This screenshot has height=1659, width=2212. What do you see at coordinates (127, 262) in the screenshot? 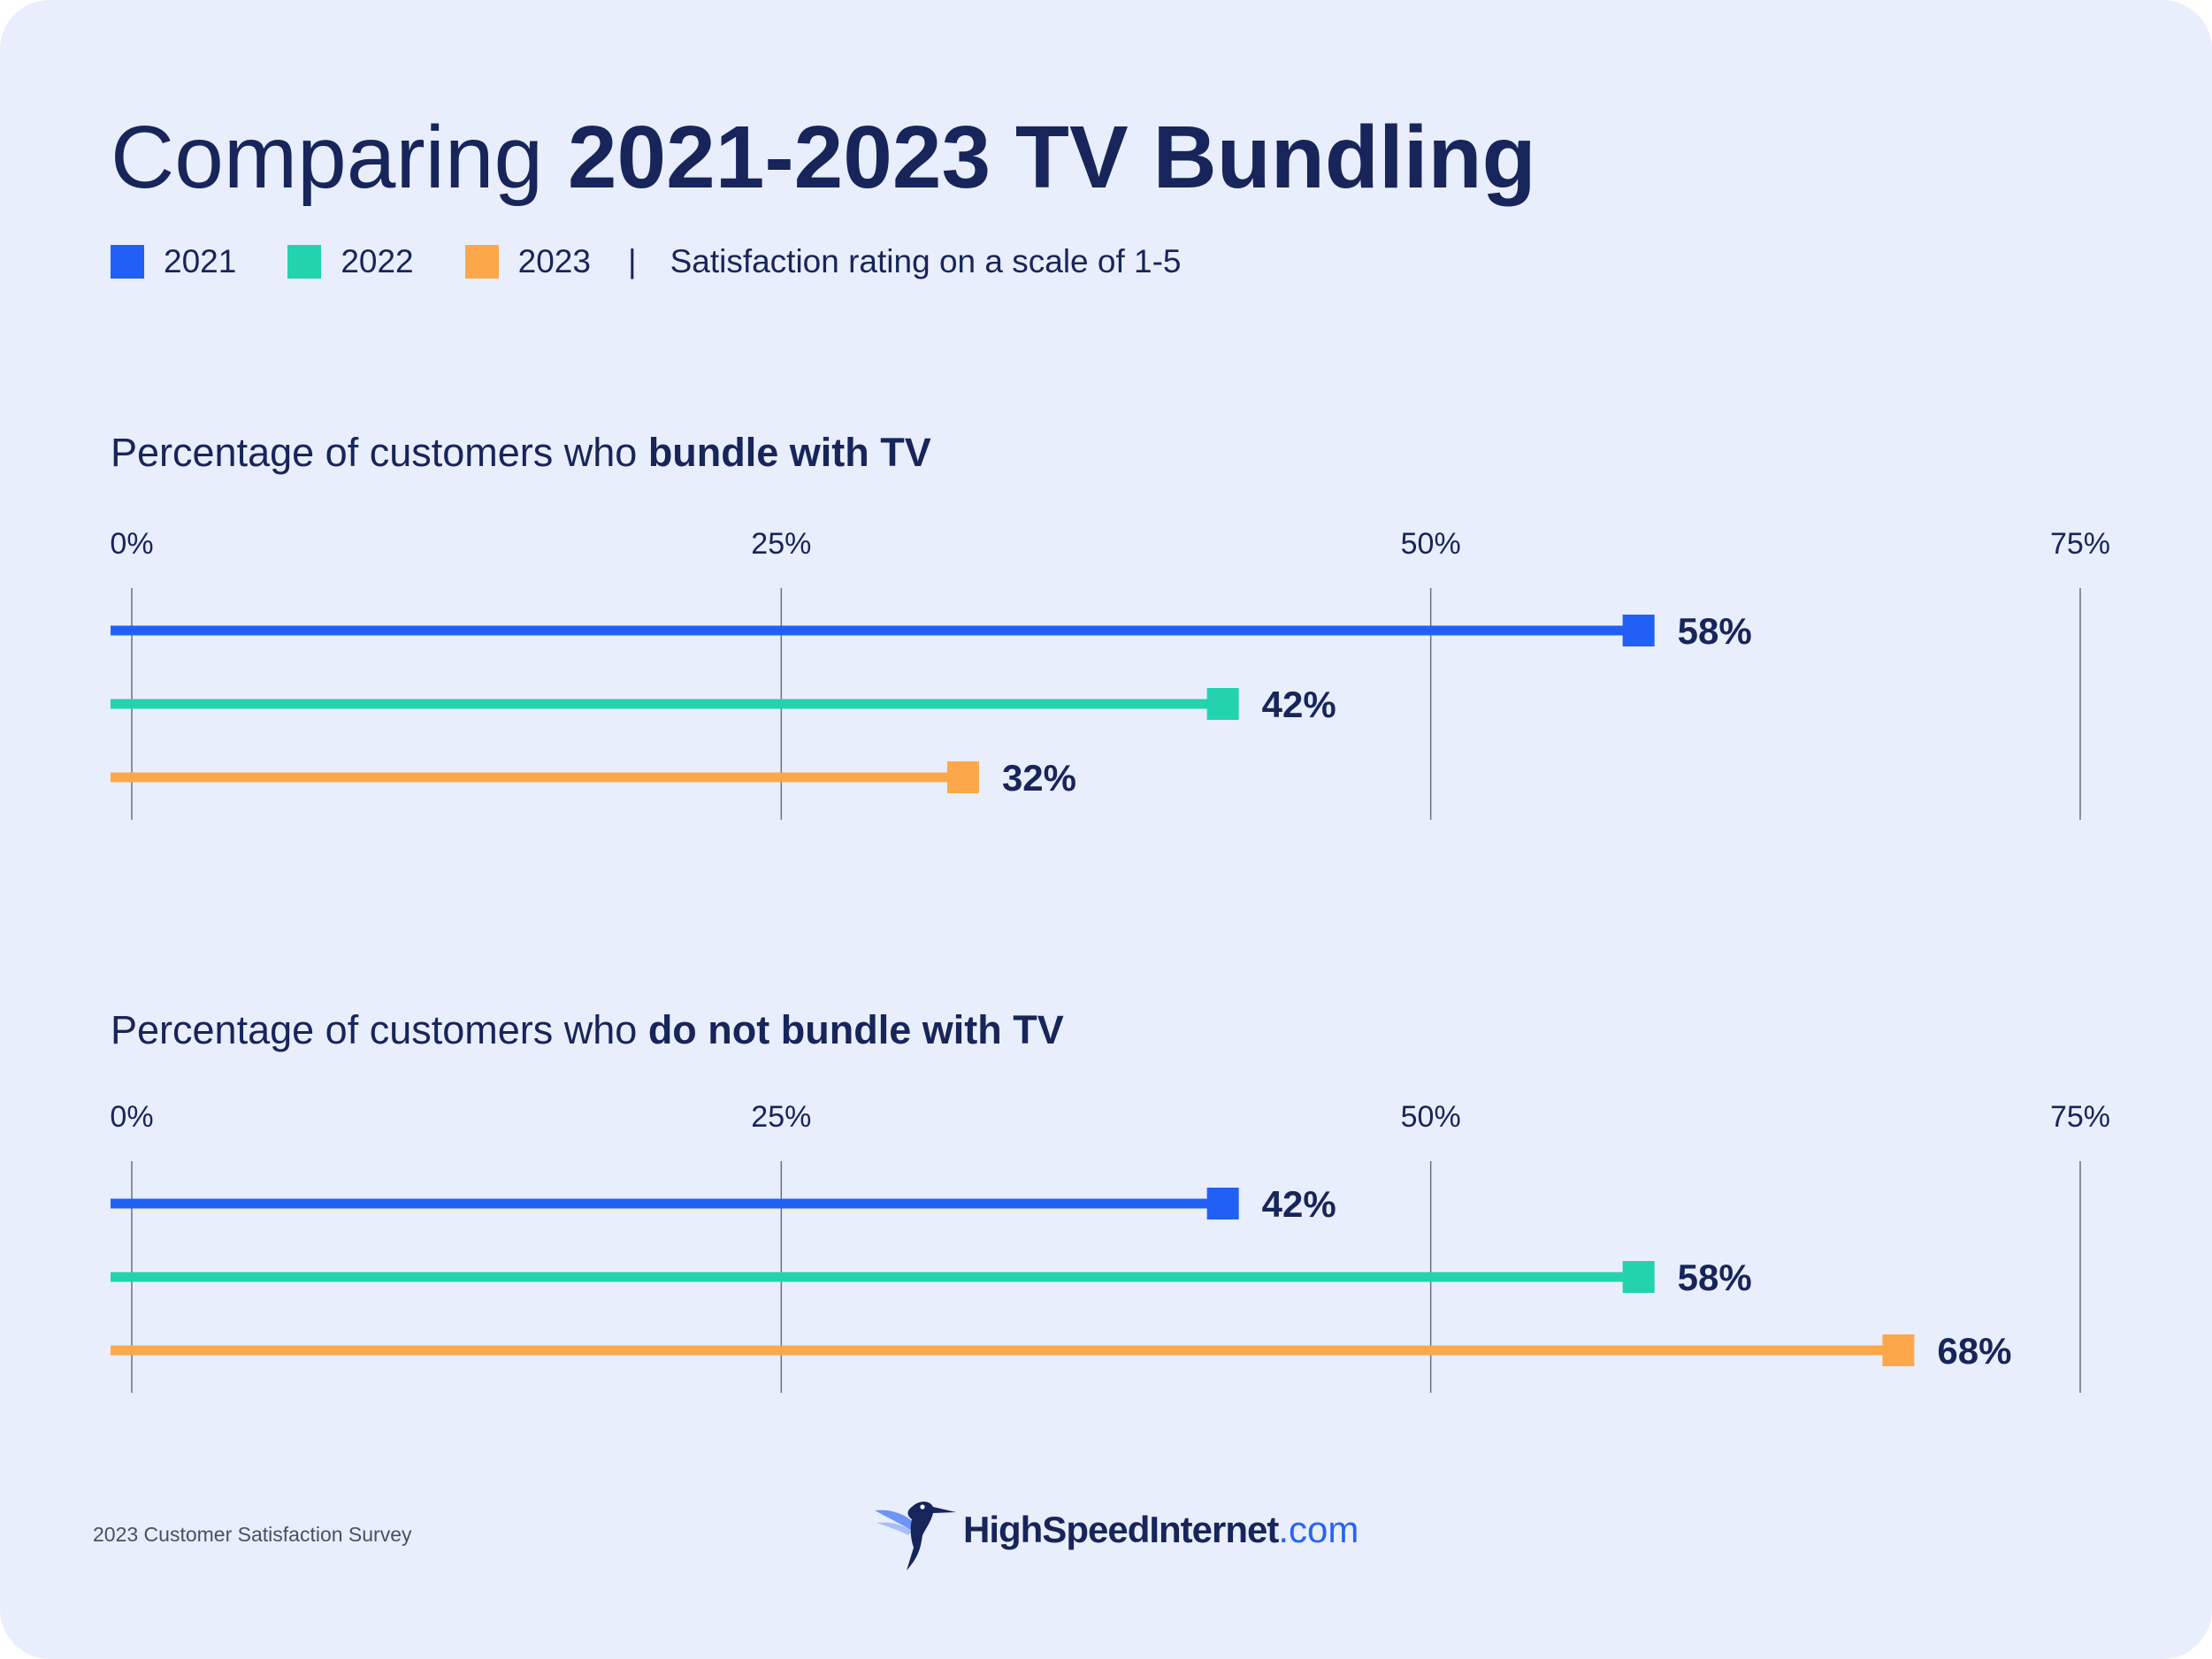
I see `legend-swatch-2021` at bounding box center [127, 262].